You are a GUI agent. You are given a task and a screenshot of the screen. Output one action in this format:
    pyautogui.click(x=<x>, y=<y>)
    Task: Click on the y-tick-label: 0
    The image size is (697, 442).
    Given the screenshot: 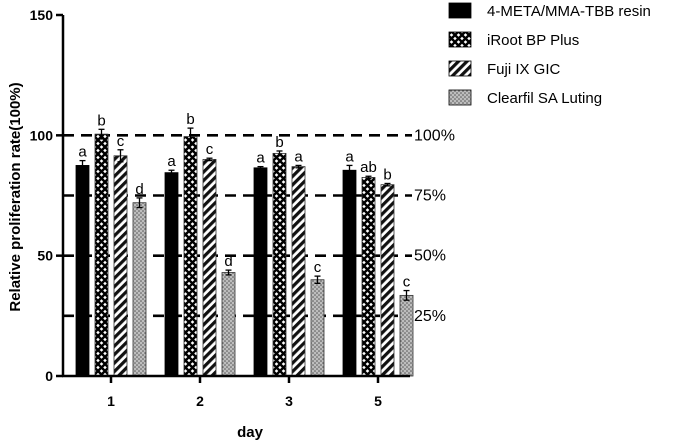 What is the action you would take?
    pyautogui.click(x=49, y=376)
    